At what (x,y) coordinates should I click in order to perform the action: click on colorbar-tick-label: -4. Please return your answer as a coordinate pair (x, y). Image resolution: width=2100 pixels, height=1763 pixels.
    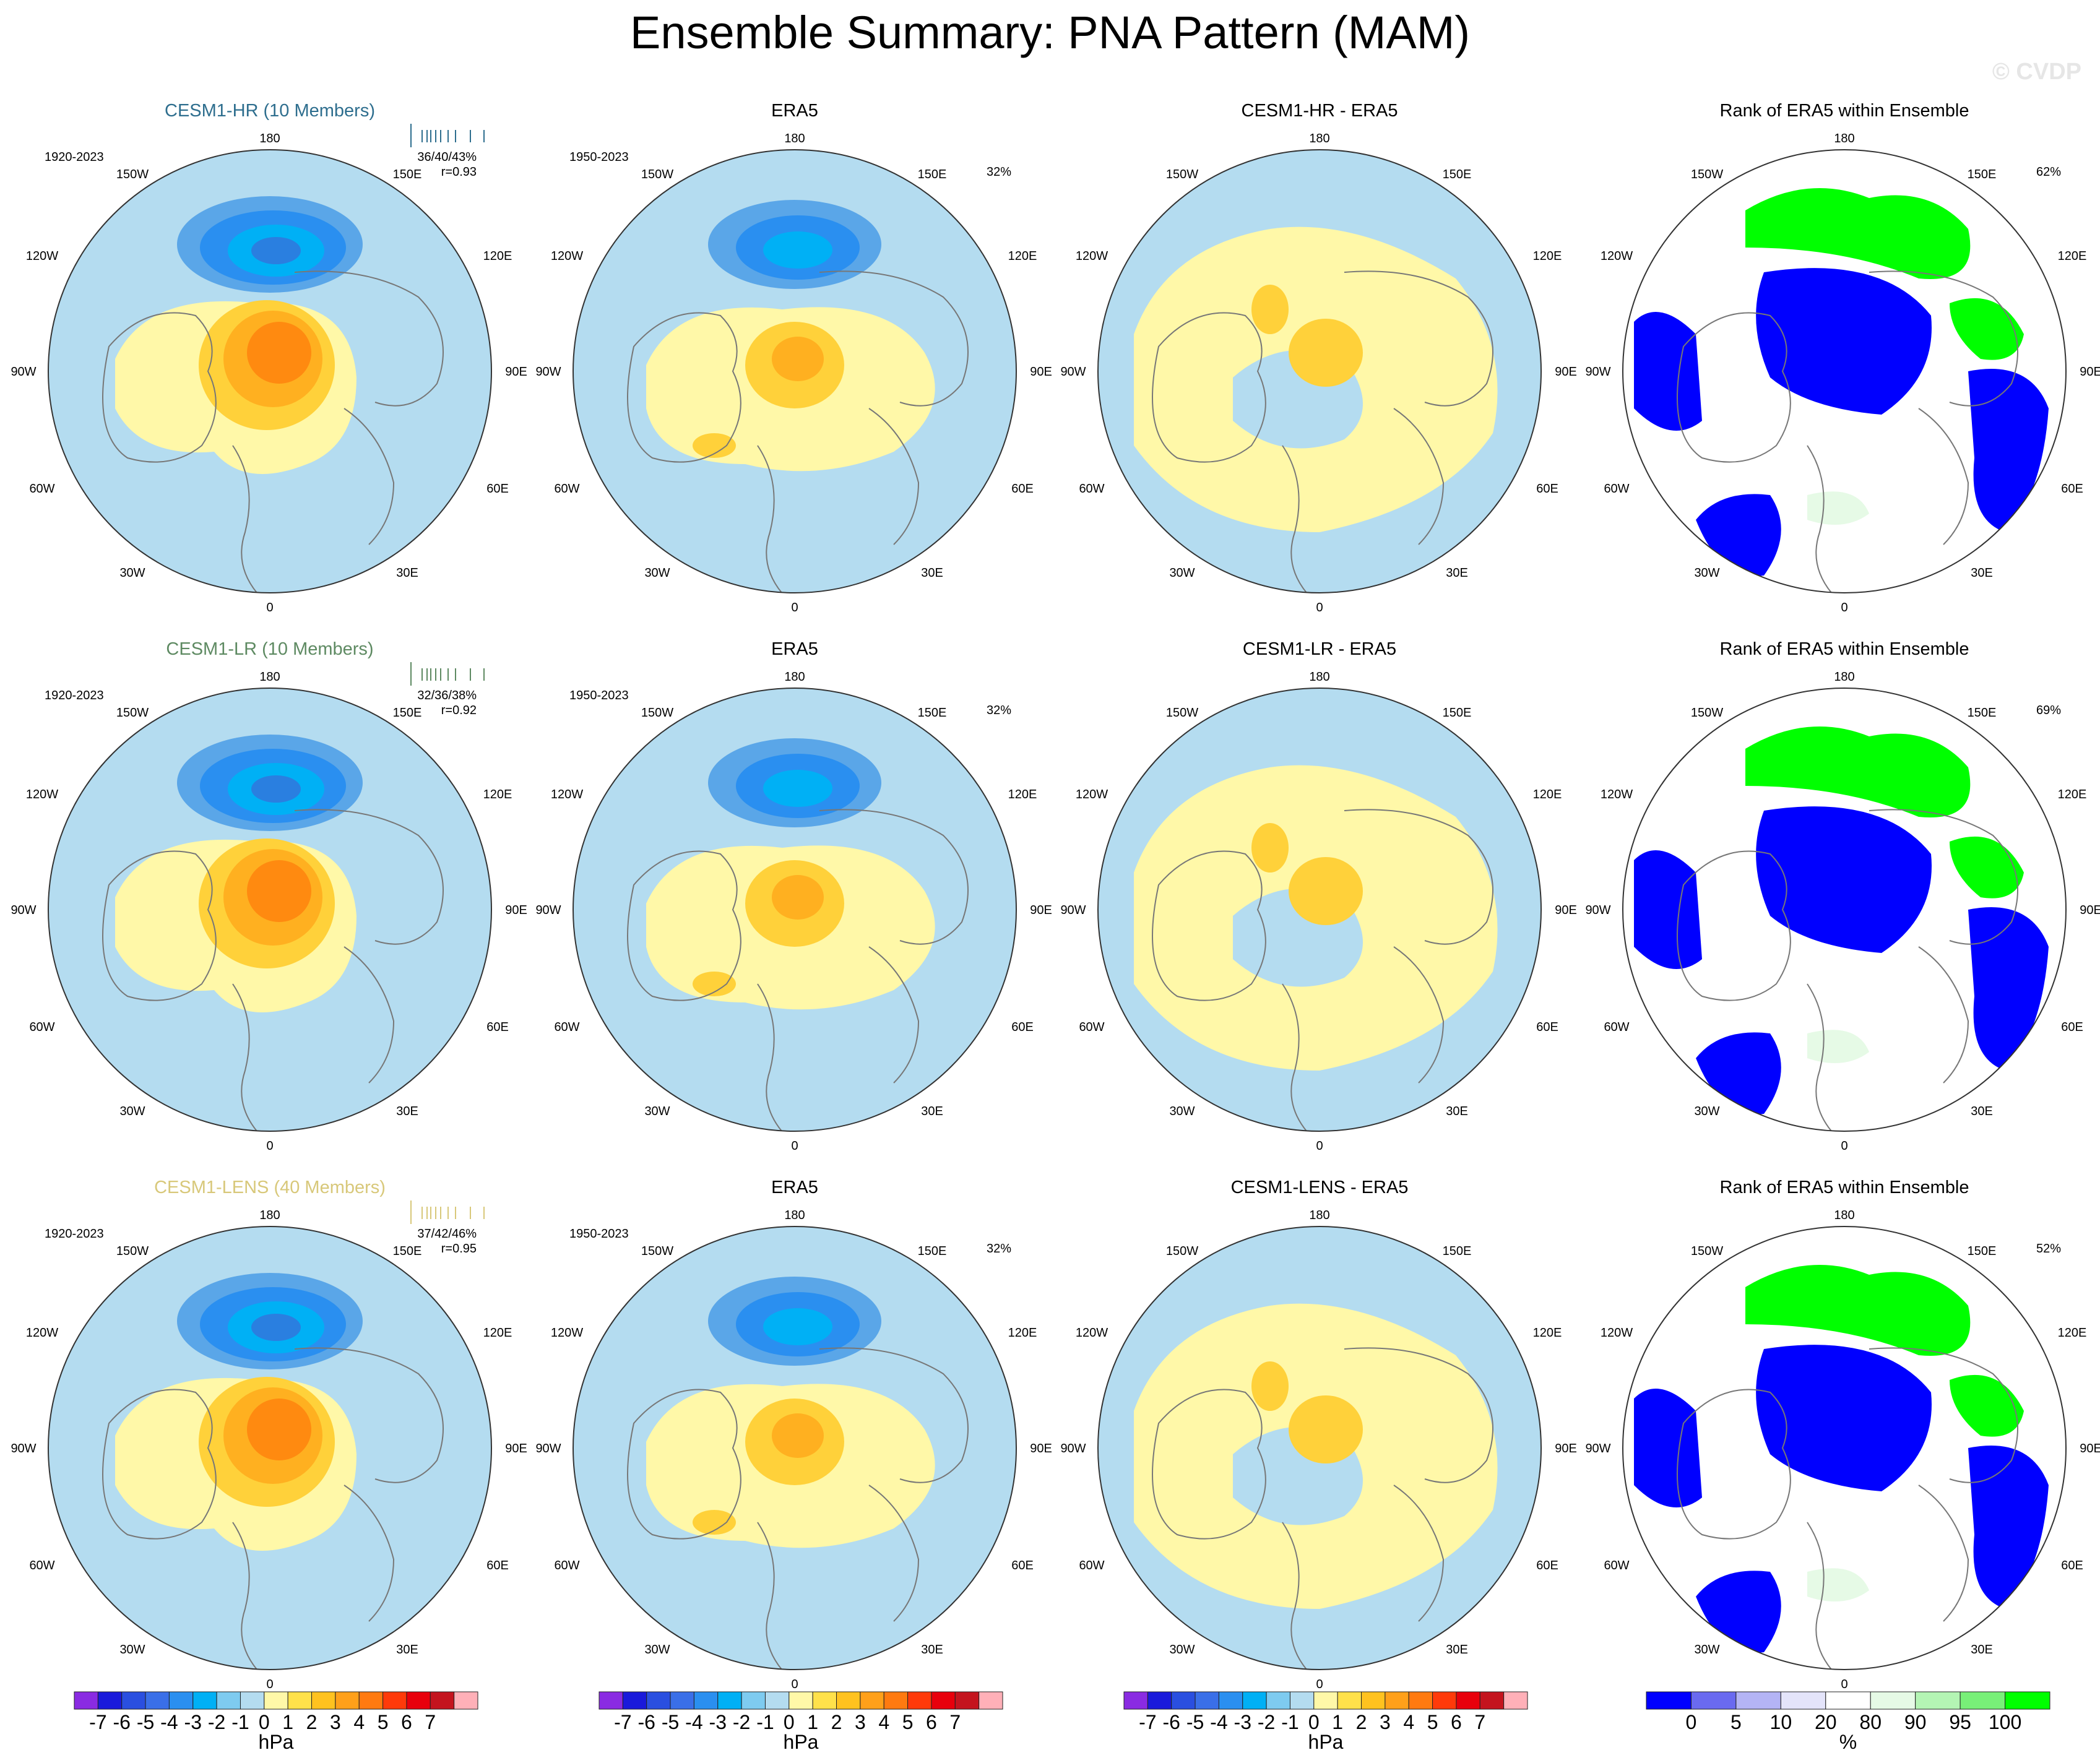
    Looking at the image, I should click on (169, 1722).